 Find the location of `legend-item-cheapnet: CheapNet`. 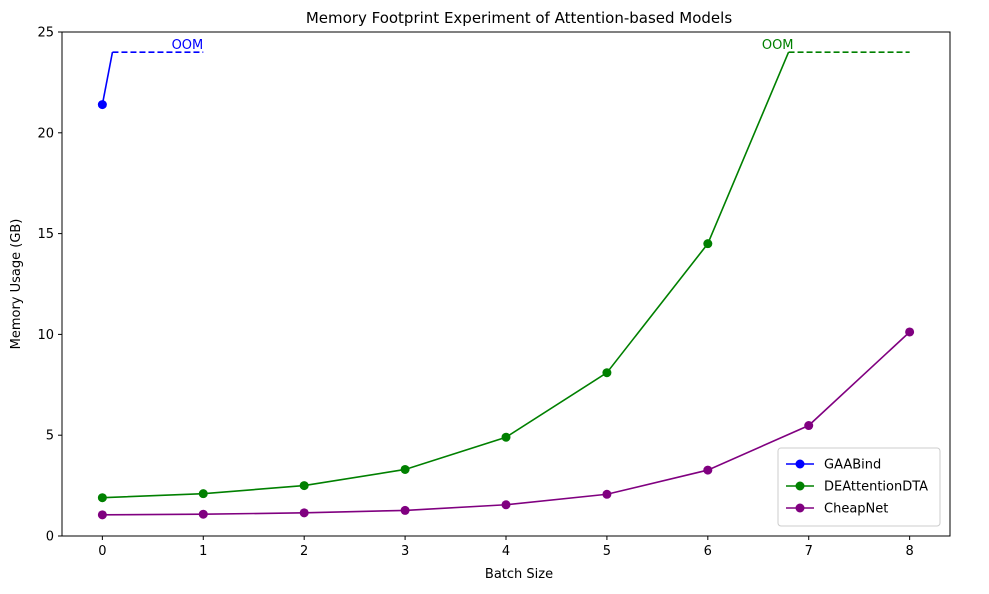

legend-item-cheapnet: CheapNet is located at coordinates (837, 509).